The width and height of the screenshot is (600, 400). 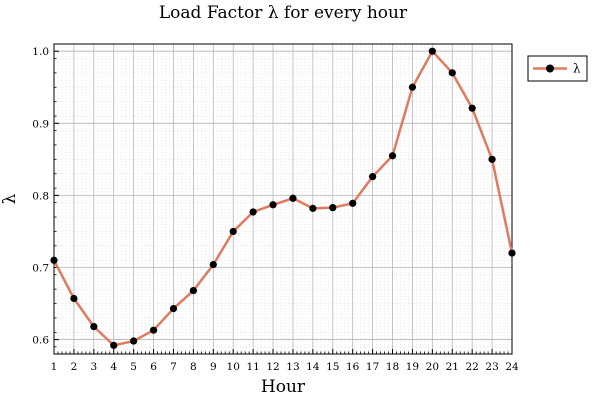 What do you see at coordinates (412, 367) in the screenshot?
I see `x-tick-label: 19` at bounding box center [412, 367].